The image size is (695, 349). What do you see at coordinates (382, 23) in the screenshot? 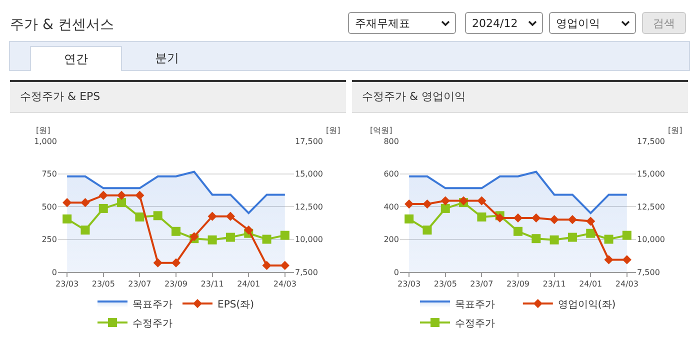
I see `text: 주재무제표` at bounding box center [382, 23].